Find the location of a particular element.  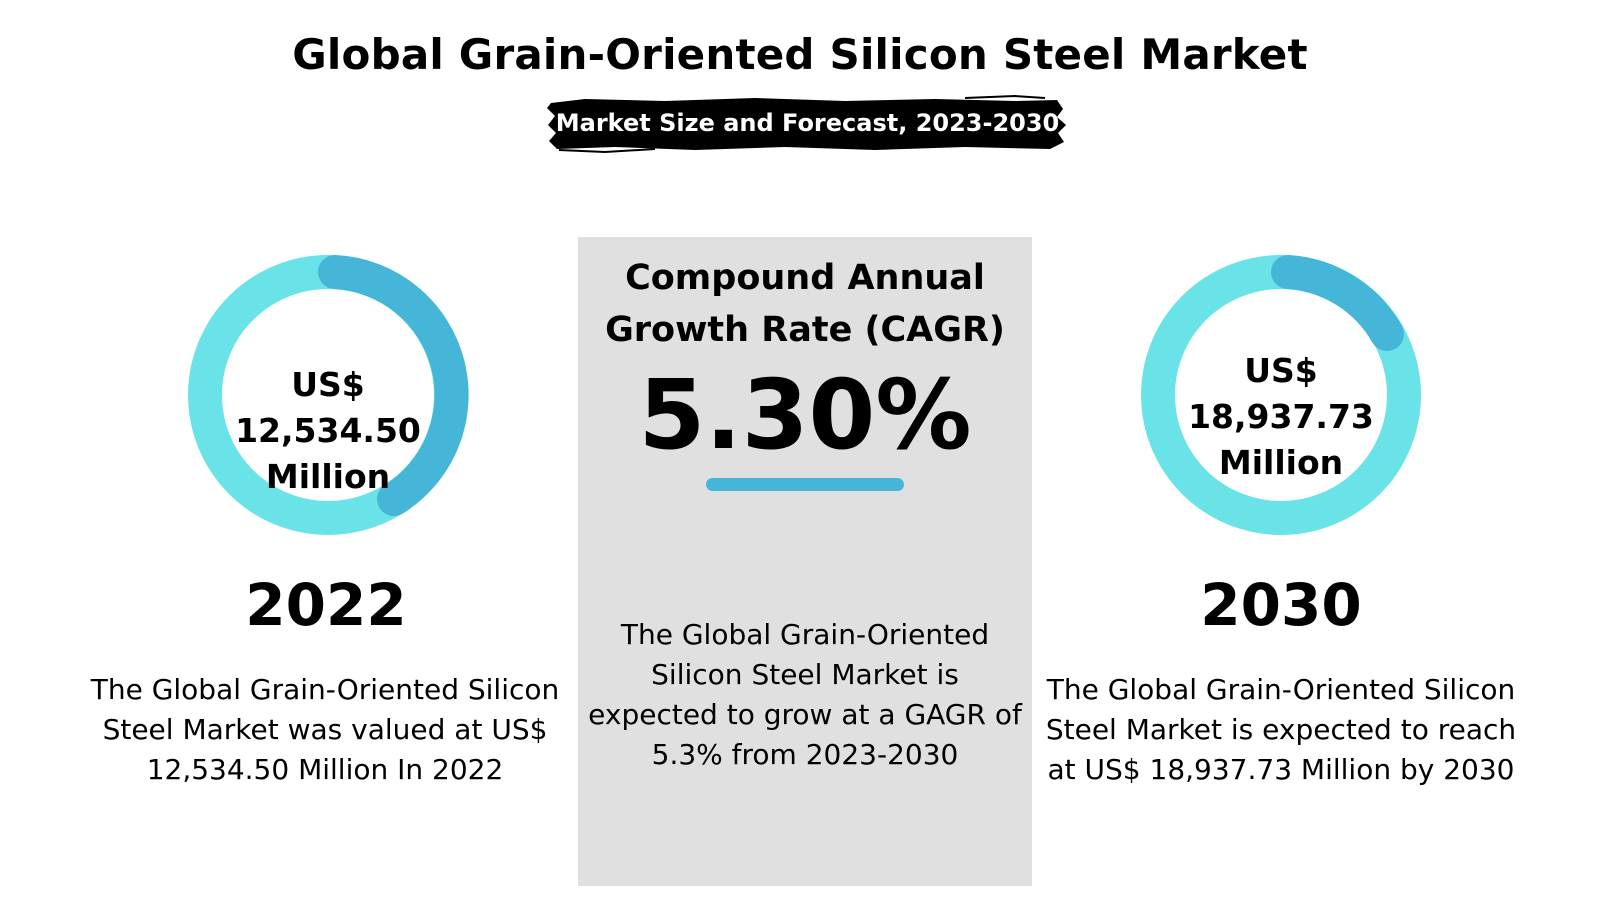

cagr-heading-line2: Growth Rate (CAGR) is located at coordinates (805, 330).